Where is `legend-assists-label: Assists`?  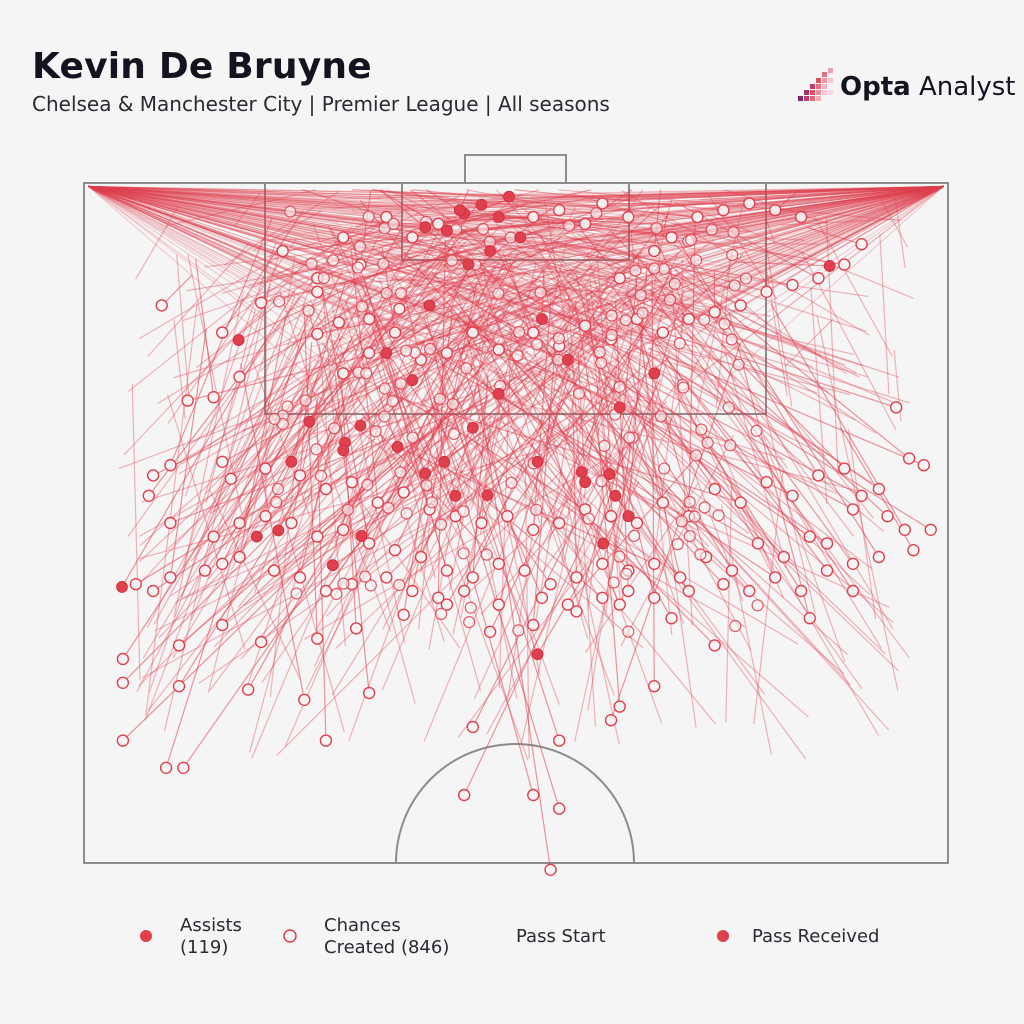 legend-assists-label: Assists is located at coordinates (211, 925).